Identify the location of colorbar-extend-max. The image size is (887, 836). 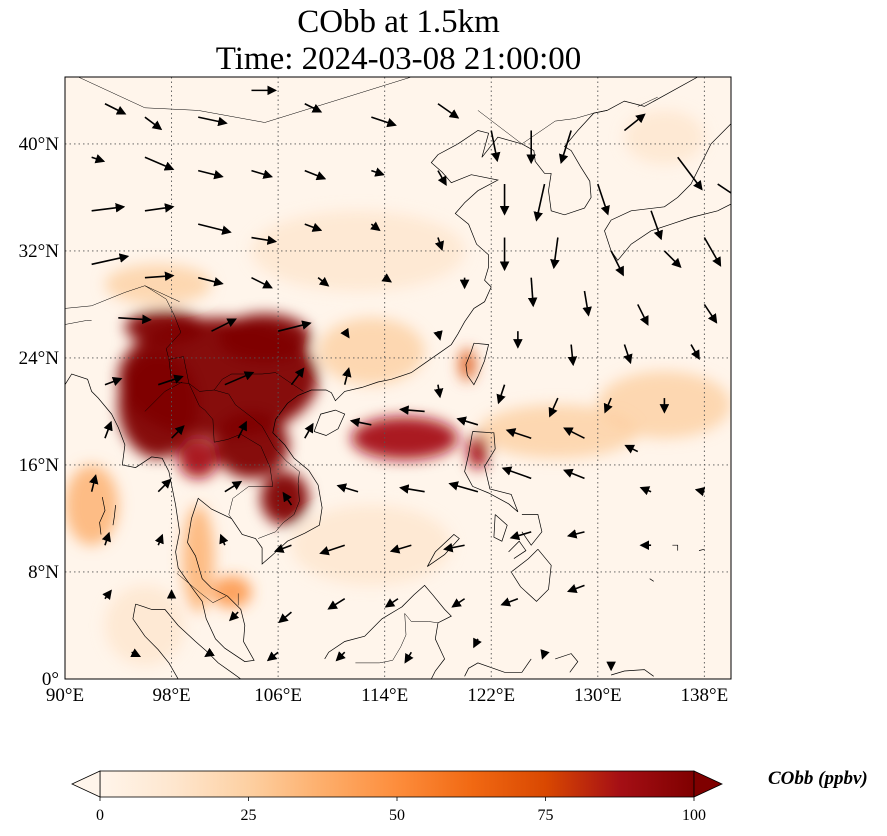
(708, 784).